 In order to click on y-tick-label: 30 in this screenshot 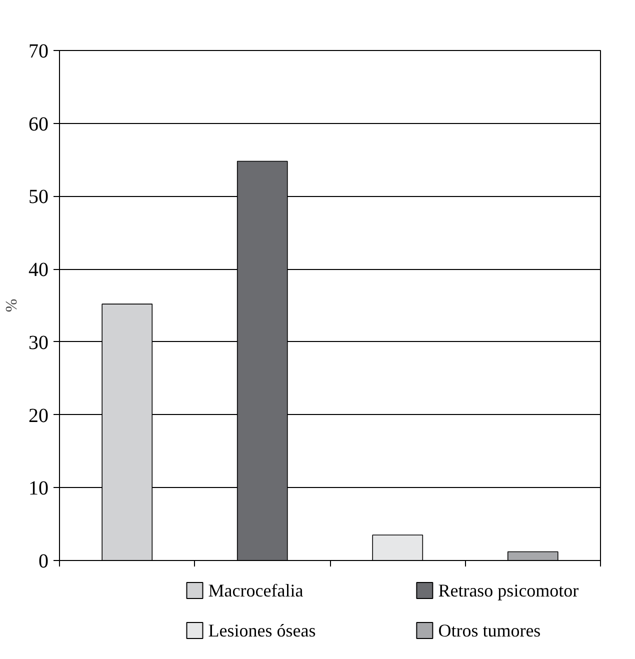, I will do `click(38, 343)`.